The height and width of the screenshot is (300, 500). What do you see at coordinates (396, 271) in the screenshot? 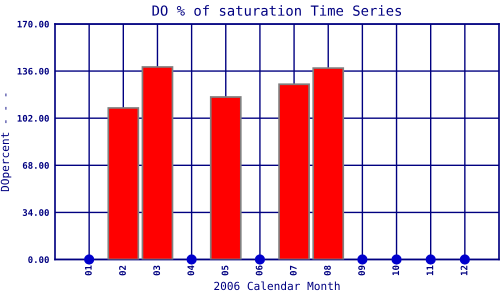
I see `x-tick-label: 10` at bounding box center [396, 271].